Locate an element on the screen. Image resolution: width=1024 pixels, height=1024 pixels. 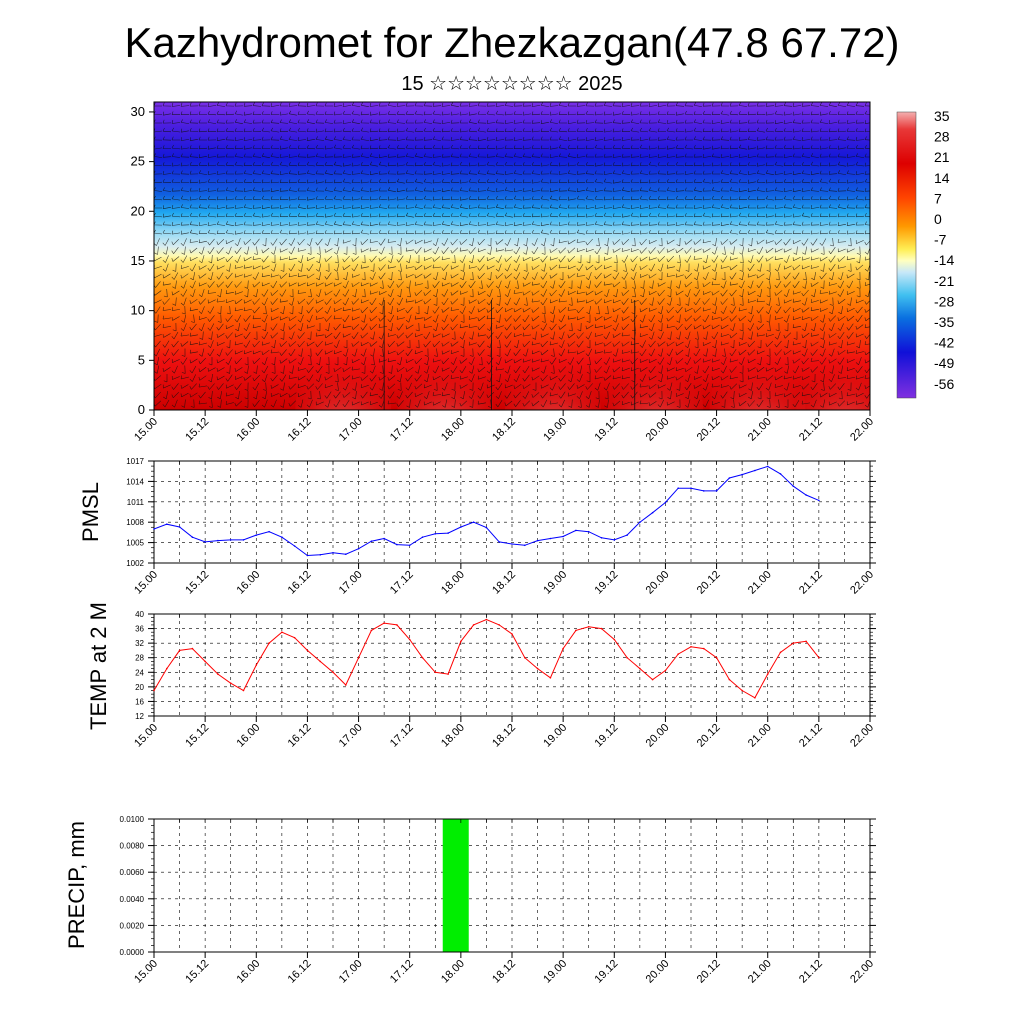
temp-x-tick-label: 17.12 is located at coordinates (402, 736).